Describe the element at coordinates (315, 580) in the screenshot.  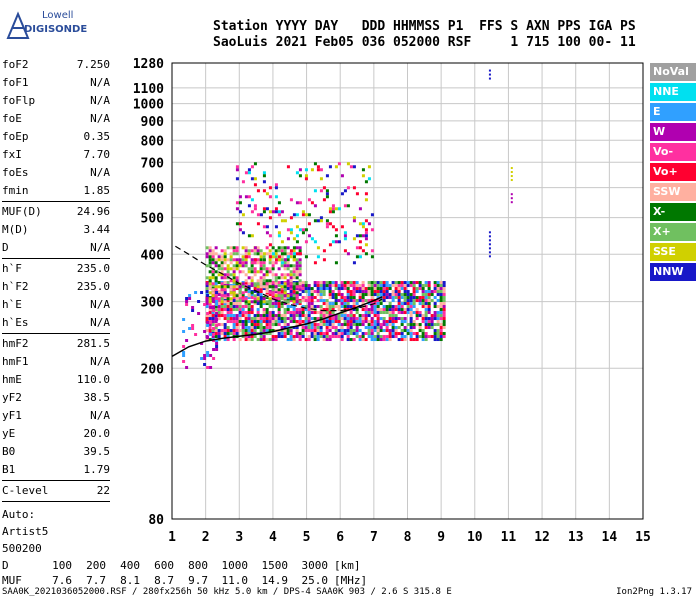
I see `muf-cell: 25.0` at that location.